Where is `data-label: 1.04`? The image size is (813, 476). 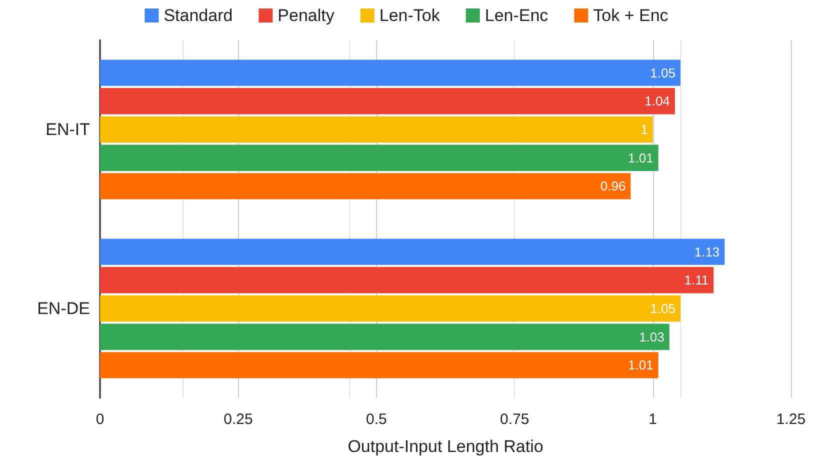 data-label: 1.04 is located at coordinates (657, 101).